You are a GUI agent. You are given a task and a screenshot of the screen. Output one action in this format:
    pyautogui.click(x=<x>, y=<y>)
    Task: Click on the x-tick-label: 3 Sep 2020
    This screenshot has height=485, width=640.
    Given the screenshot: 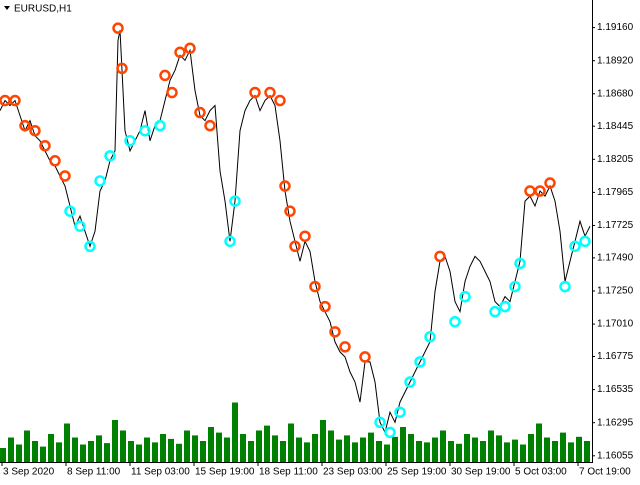 What is the action you would take?
    pyautogui.click(x=29, y=472)
    